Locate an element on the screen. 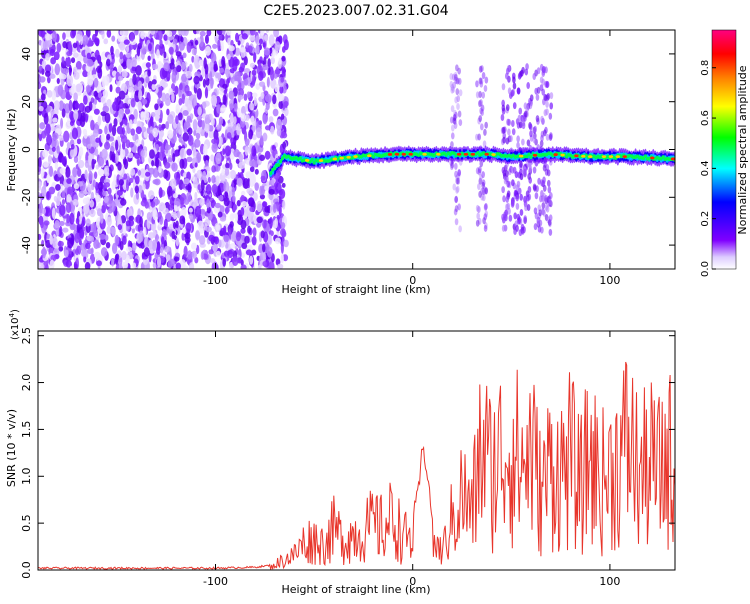 The image size is (750, 604). snr-y-multiplier-label: (x104) is located at coordinates (14, 324).